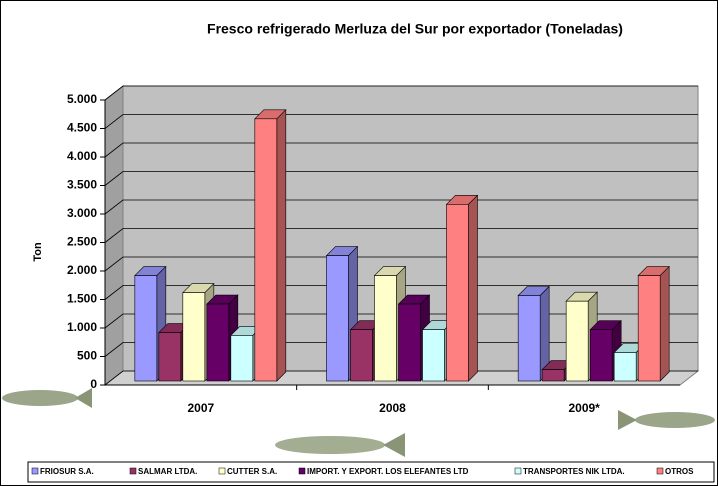 The width and height of the screenshot is (718, 486). What do you see at coordinates (67, 471) in the screenshot?
I see `legend-label: FRIOSUR S.A.` at bounding box center [67, 471].